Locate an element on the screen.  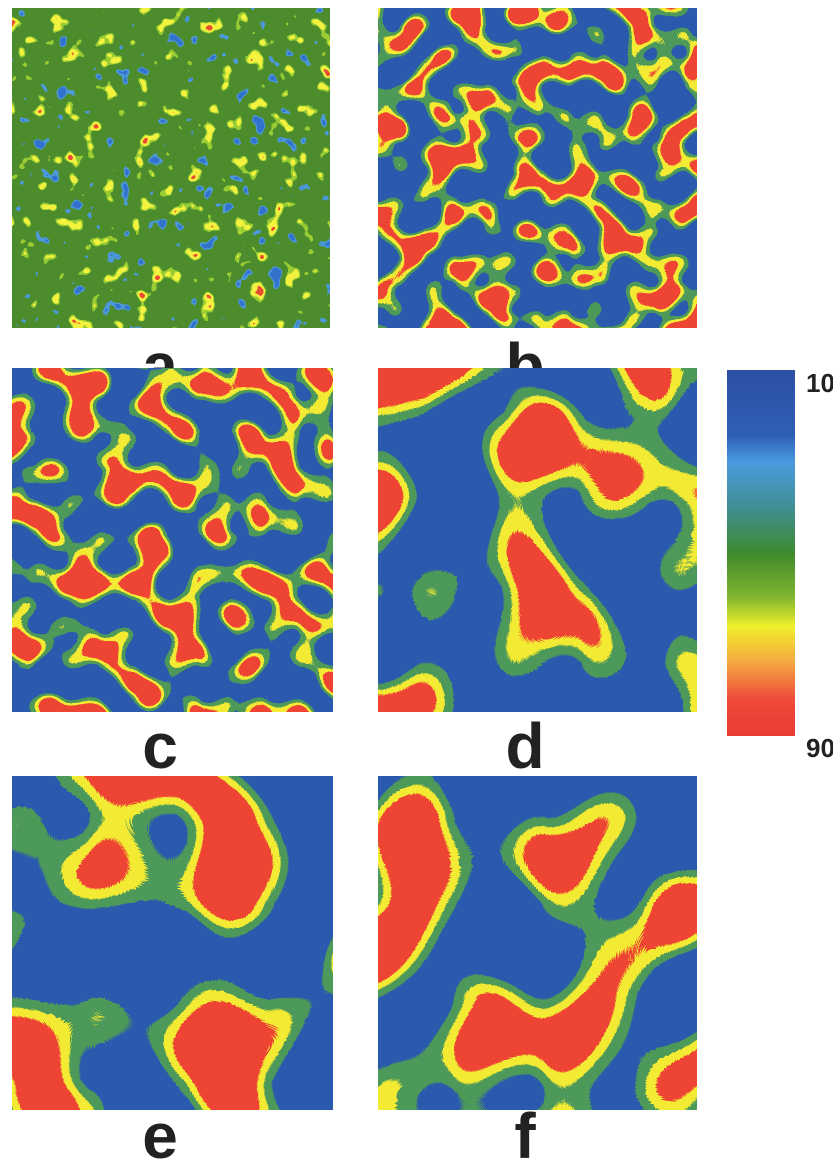
colorbar-tick: 90 is located at coordinates (819, 748).